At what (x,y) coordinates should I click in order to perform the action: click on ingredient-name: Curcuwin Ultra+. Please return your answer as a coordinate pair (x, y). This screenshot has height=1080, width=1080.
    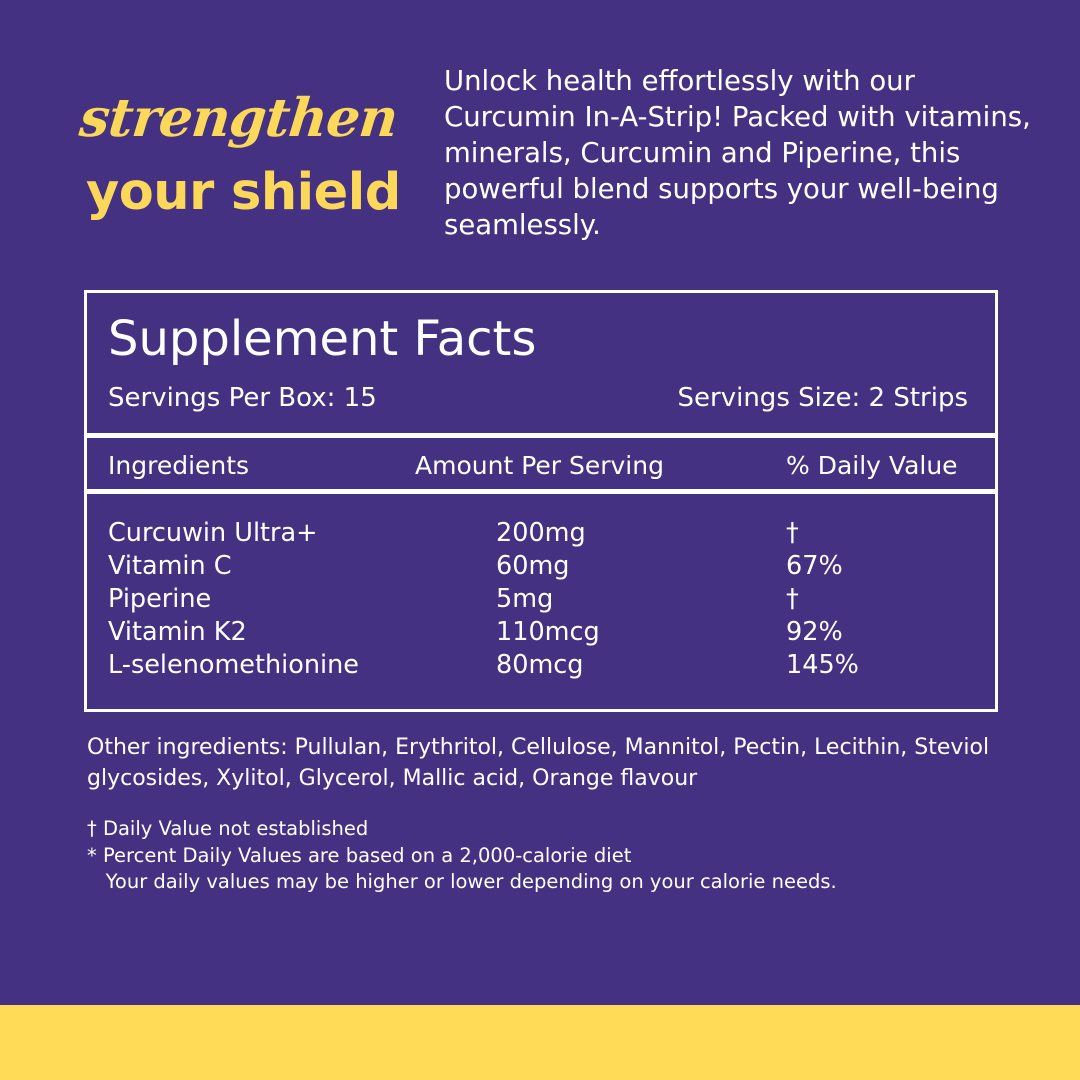
    Looking at the image, I should click on (213, 533).